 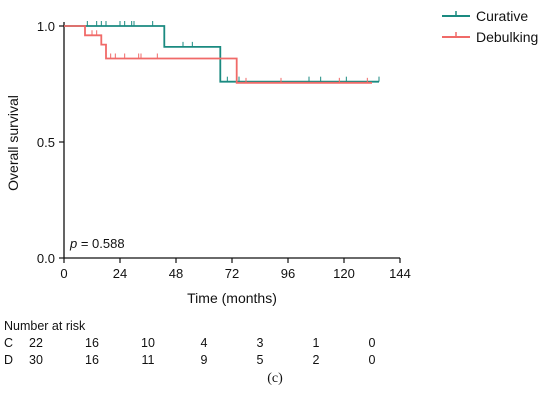 I want to click on legend-item-curative: Curative, so click(x=485, y=16).